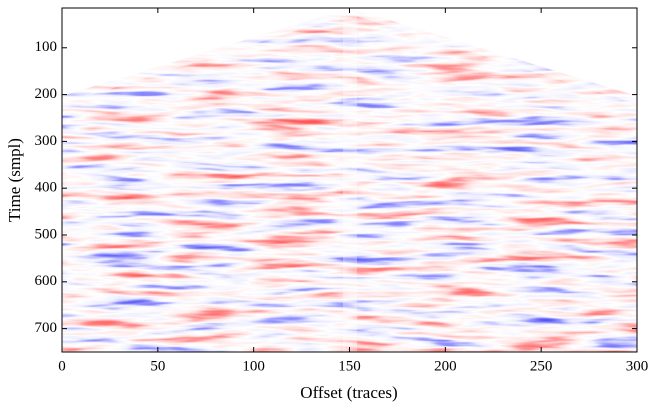 The image size is (648, 412). I want to click on x-tick-label: 100, so click(253, 366).